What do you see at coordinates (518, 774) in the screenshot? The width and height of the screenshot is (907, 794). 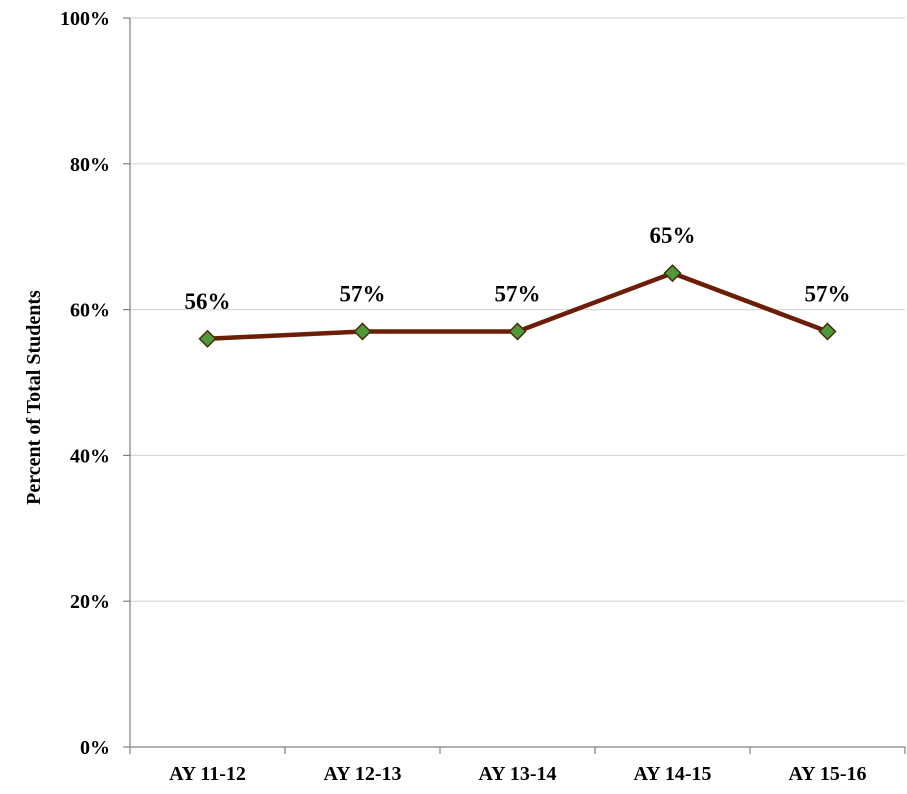 I see `x-tick-label: AY 13-14` at bounding box center [518, 774].